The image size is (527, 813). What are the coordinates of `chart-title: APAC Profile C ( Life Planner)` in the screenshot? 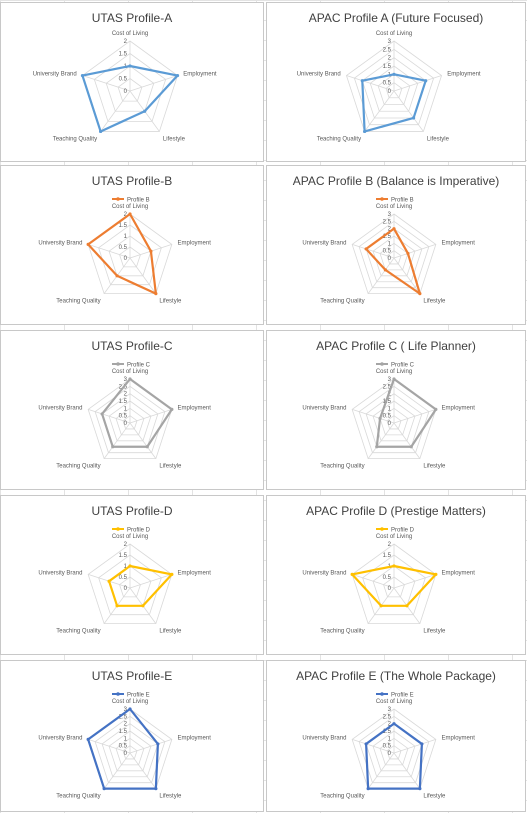 It's located at (396, 346).